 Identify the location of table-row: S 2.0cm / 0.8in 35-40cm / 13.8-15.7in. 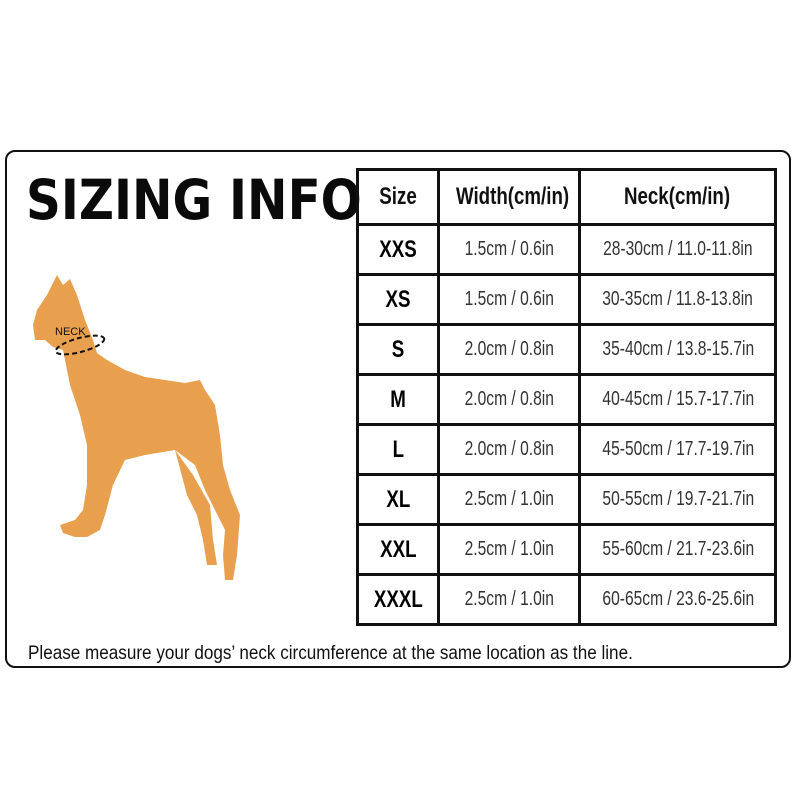
(566, 349).